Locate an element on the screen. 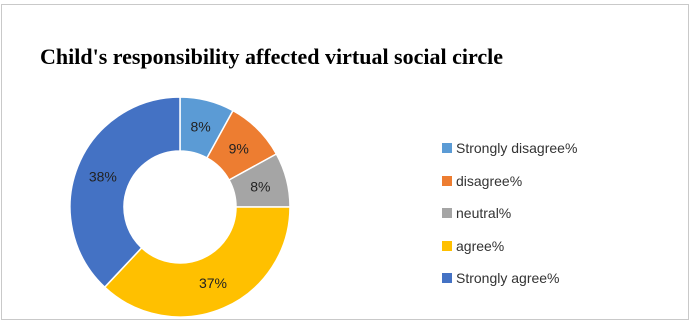  legend-swatch-neutral is located at coordinates (447, 213).